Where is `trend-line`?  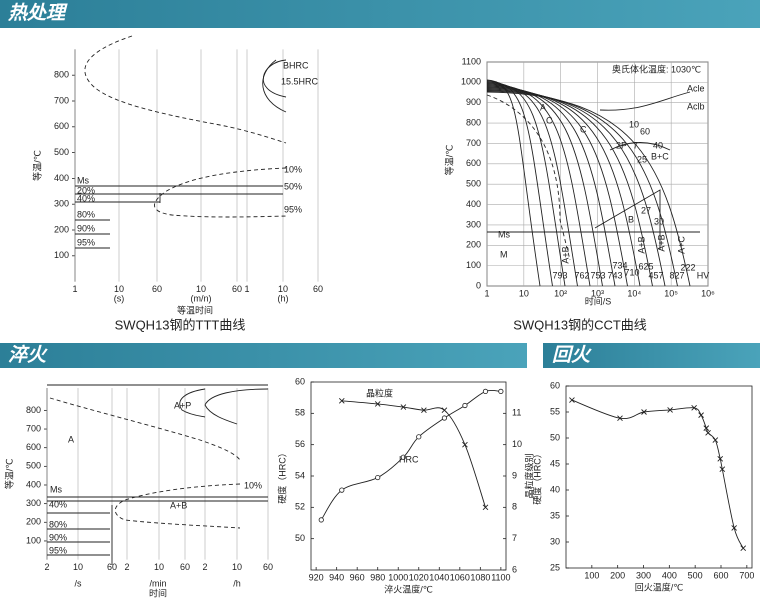
trend-line is located at coordinates (657, 474).